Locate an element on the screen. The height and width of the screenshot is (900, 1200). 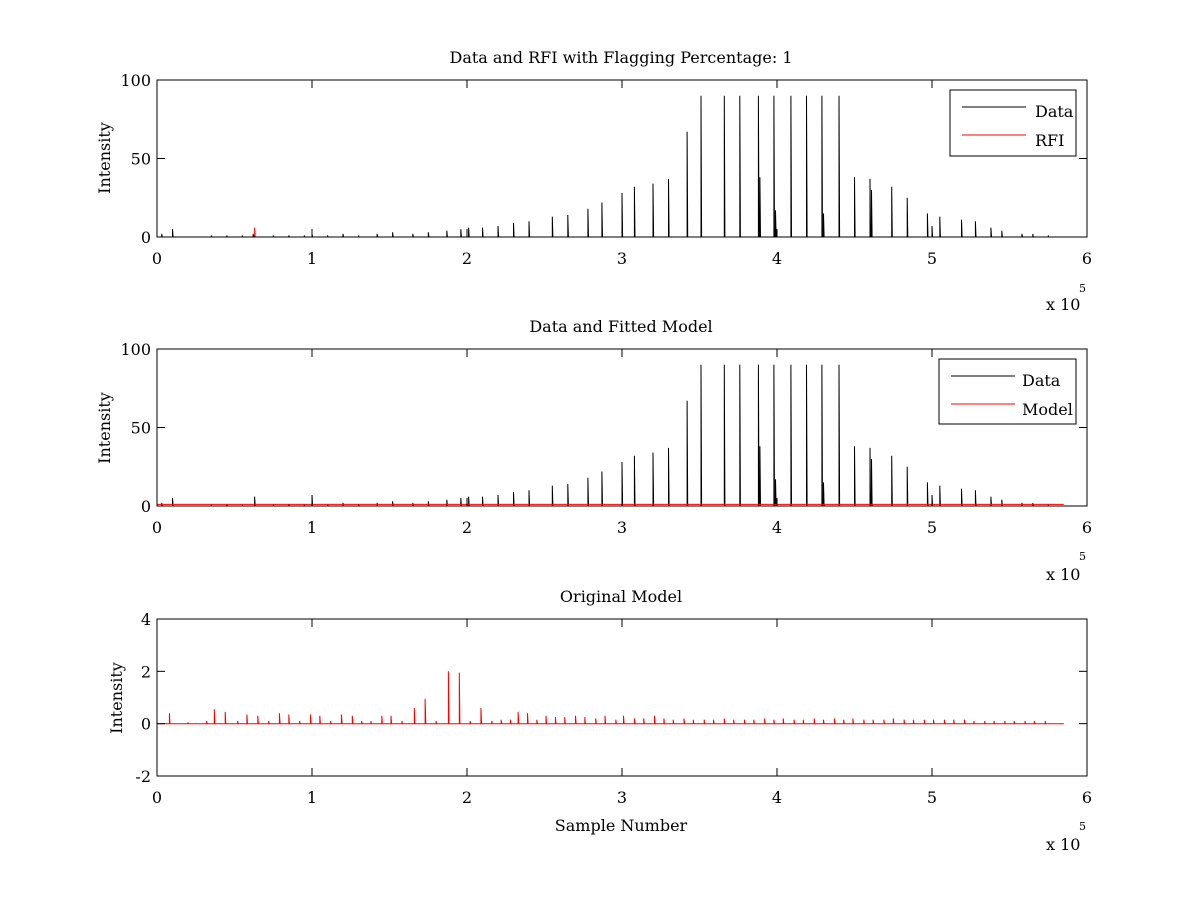
y-tick-label: 2 is located at coordinates (146, 671).